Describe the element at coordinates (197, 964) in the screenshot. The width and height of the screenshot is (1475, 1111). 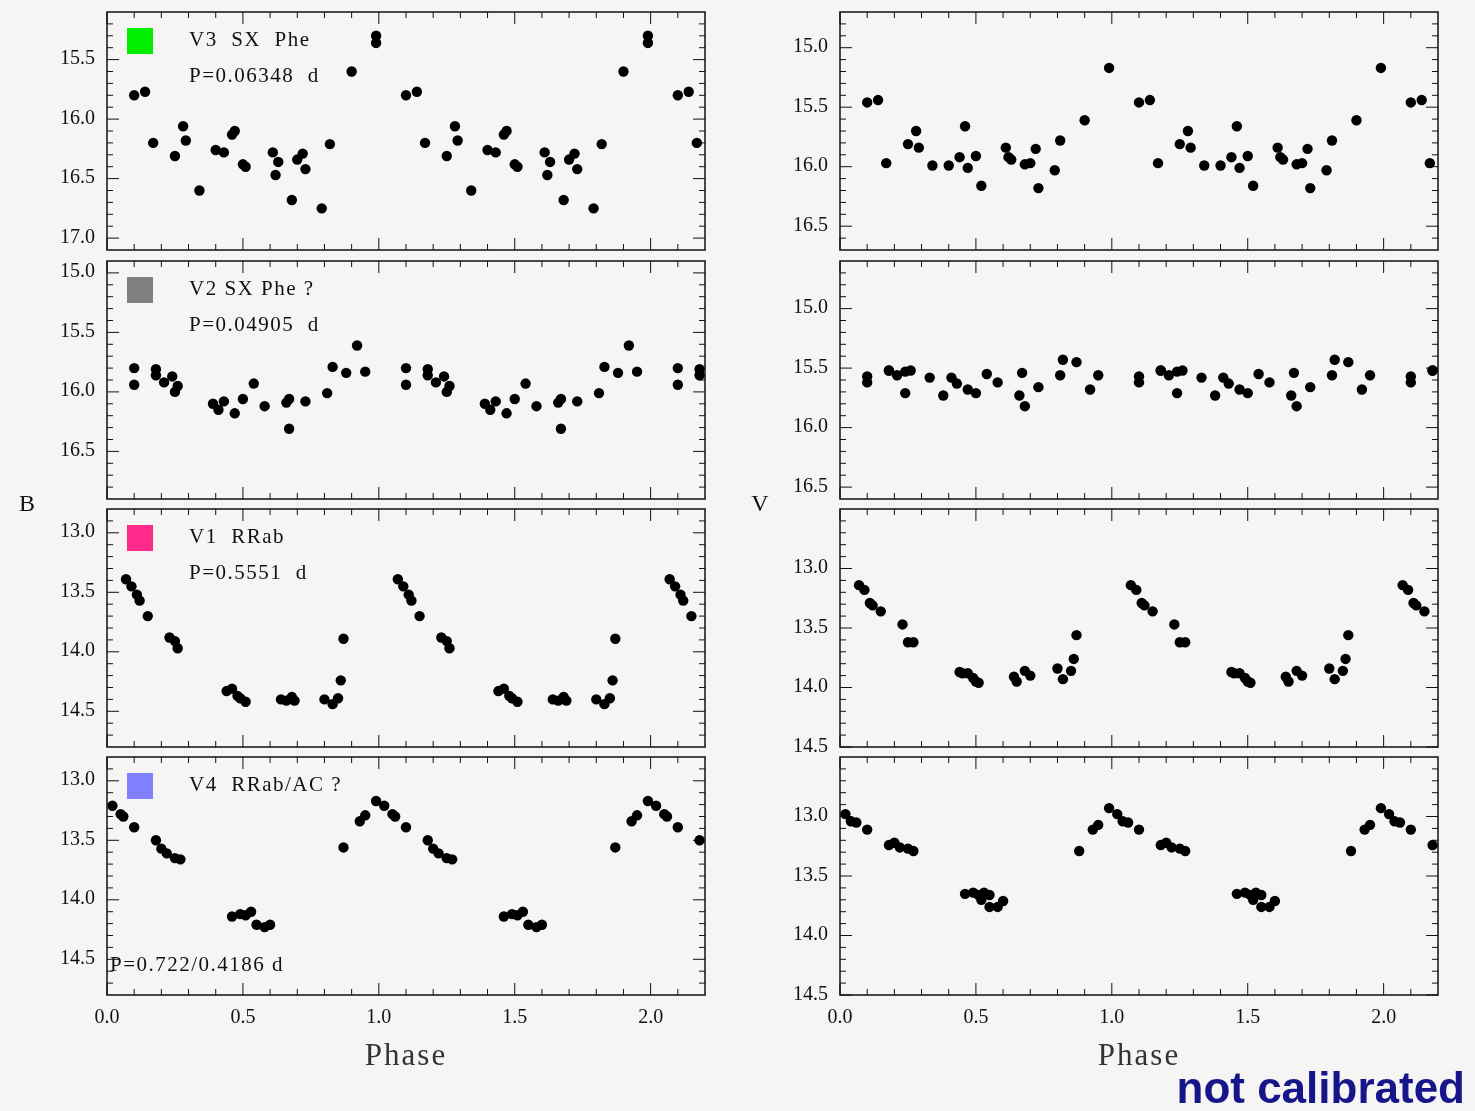
I see `annotation: P=0.722/0.4186 d` at that location.